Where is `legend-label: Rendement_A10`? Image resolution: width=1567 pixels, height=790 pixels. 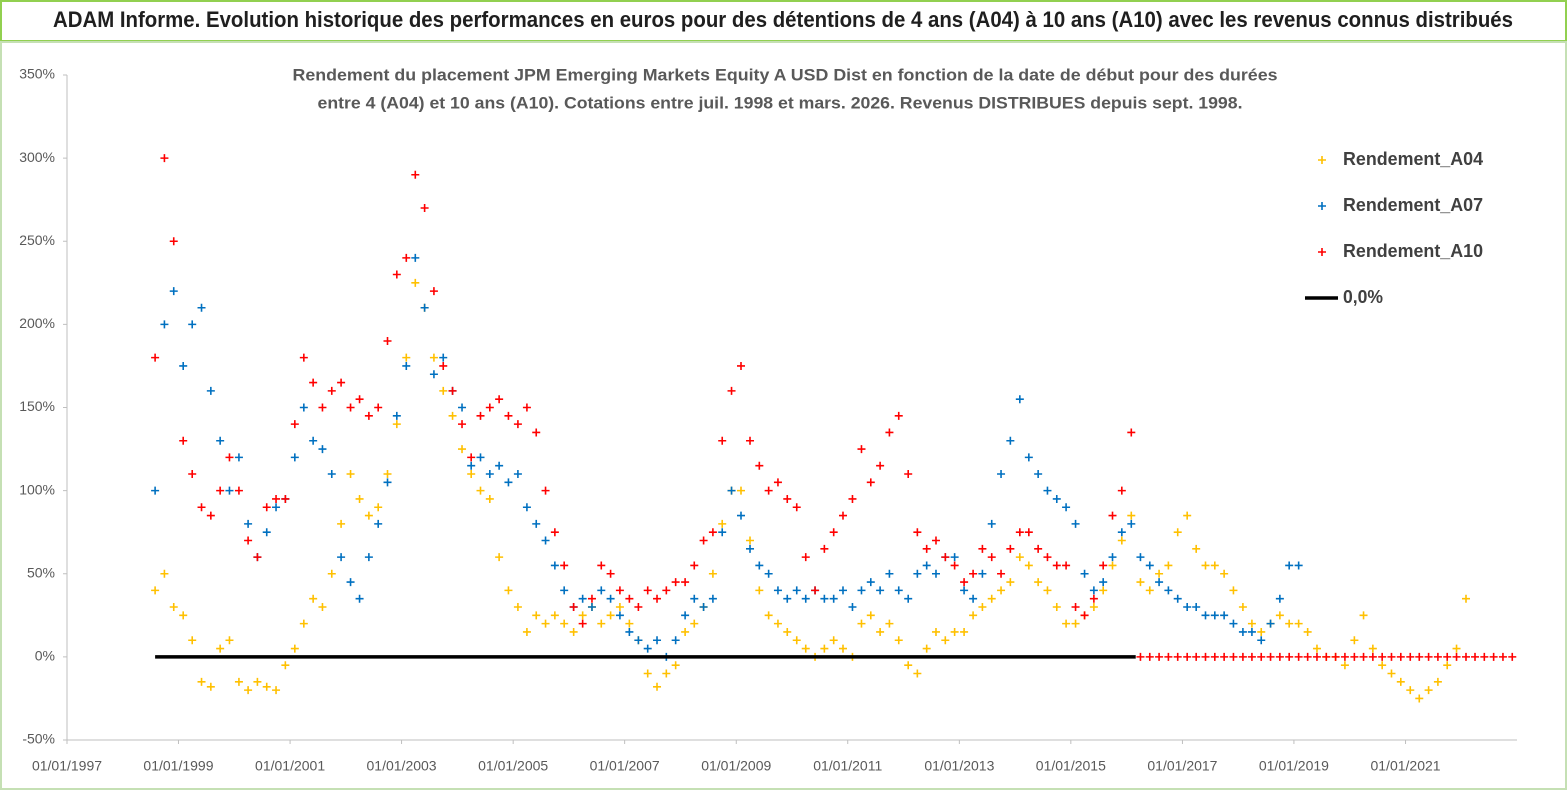 legend-label: Rendement_A10 is located at coordinates (1413, 251).